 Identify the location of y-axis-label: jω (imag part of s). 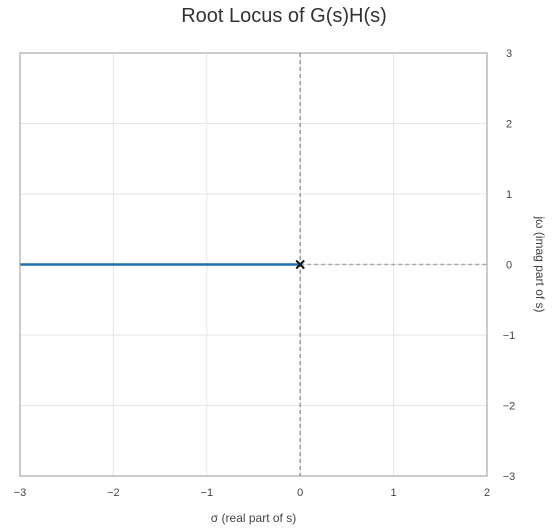
(540, 263).